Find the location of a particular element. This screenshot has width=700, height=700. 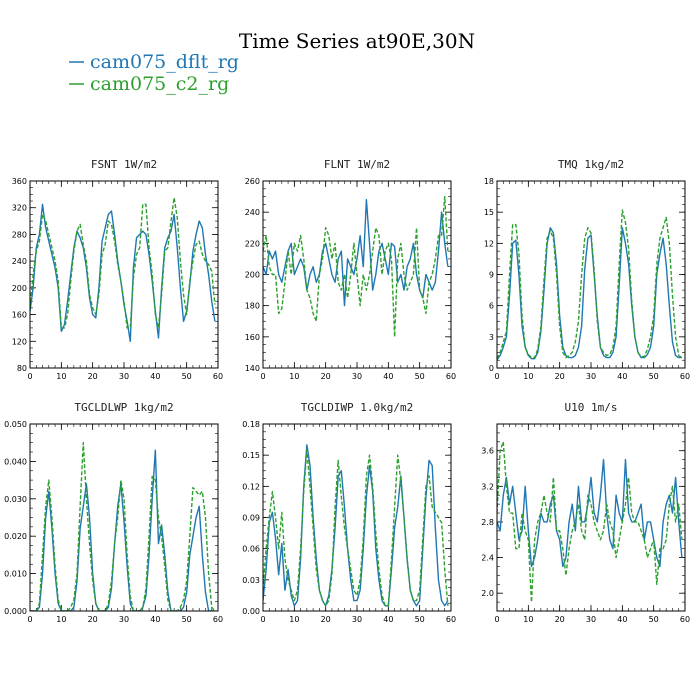

y-tick-label: 280 is located at coordinates (19, 234).